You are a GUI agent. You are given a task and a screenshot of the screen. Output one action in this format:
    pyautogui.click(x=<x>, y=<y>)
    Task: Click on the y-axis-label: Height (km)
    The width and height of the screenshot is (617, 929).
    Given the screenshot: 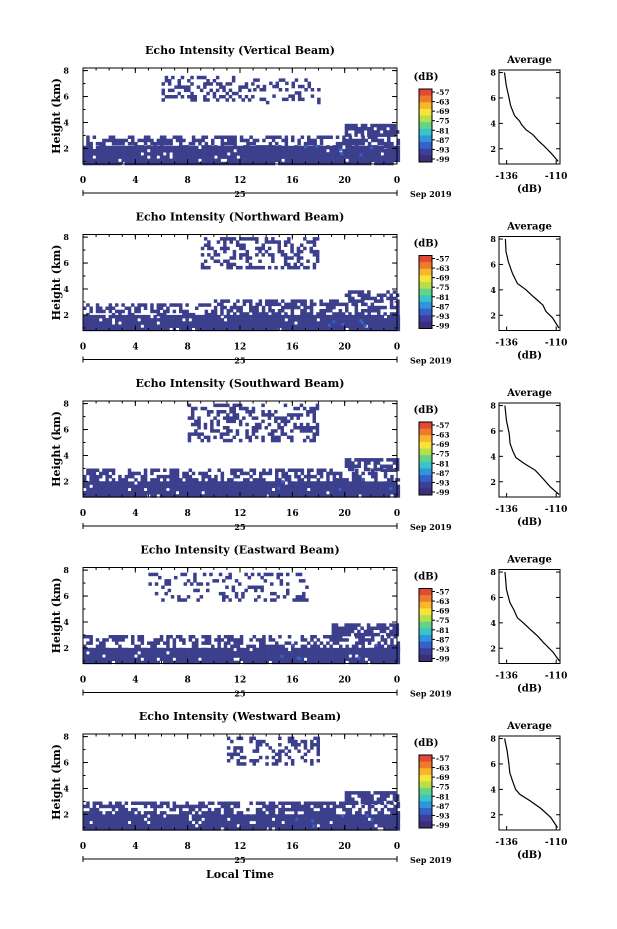 What is the action you would take?
    pyautogui.click(x=56, y=116)
    